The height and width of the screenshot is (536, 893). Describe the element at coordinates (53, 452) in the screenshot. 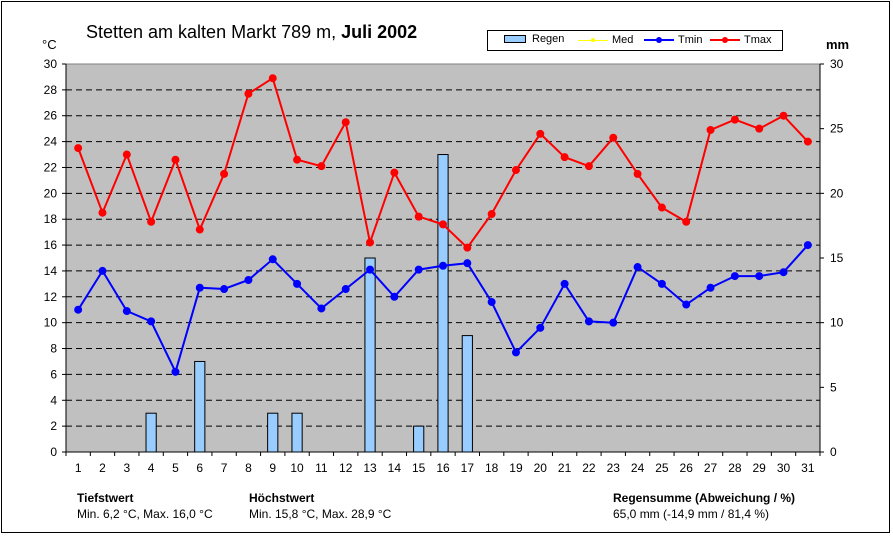

I see `y-left-tick-label: 0` at that location.